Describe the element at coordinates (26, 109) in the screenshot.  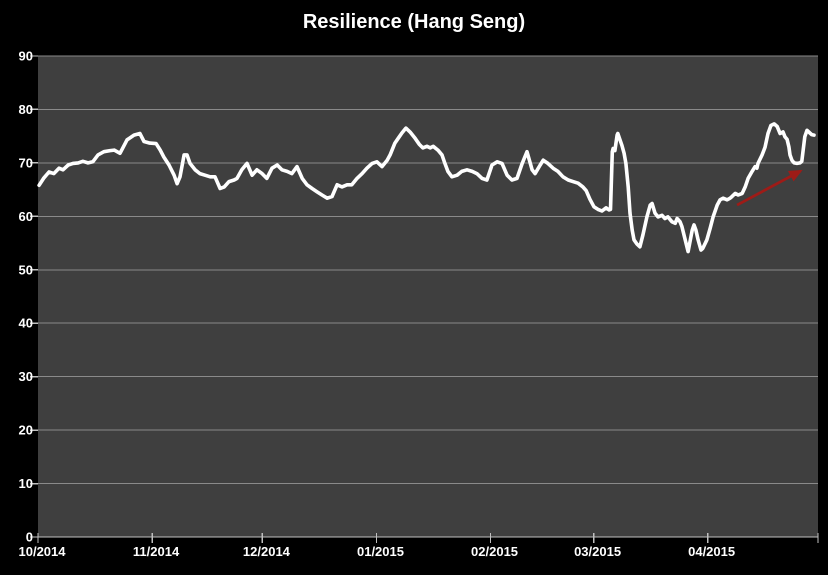
I see `y-tick-label: 80` at that location.